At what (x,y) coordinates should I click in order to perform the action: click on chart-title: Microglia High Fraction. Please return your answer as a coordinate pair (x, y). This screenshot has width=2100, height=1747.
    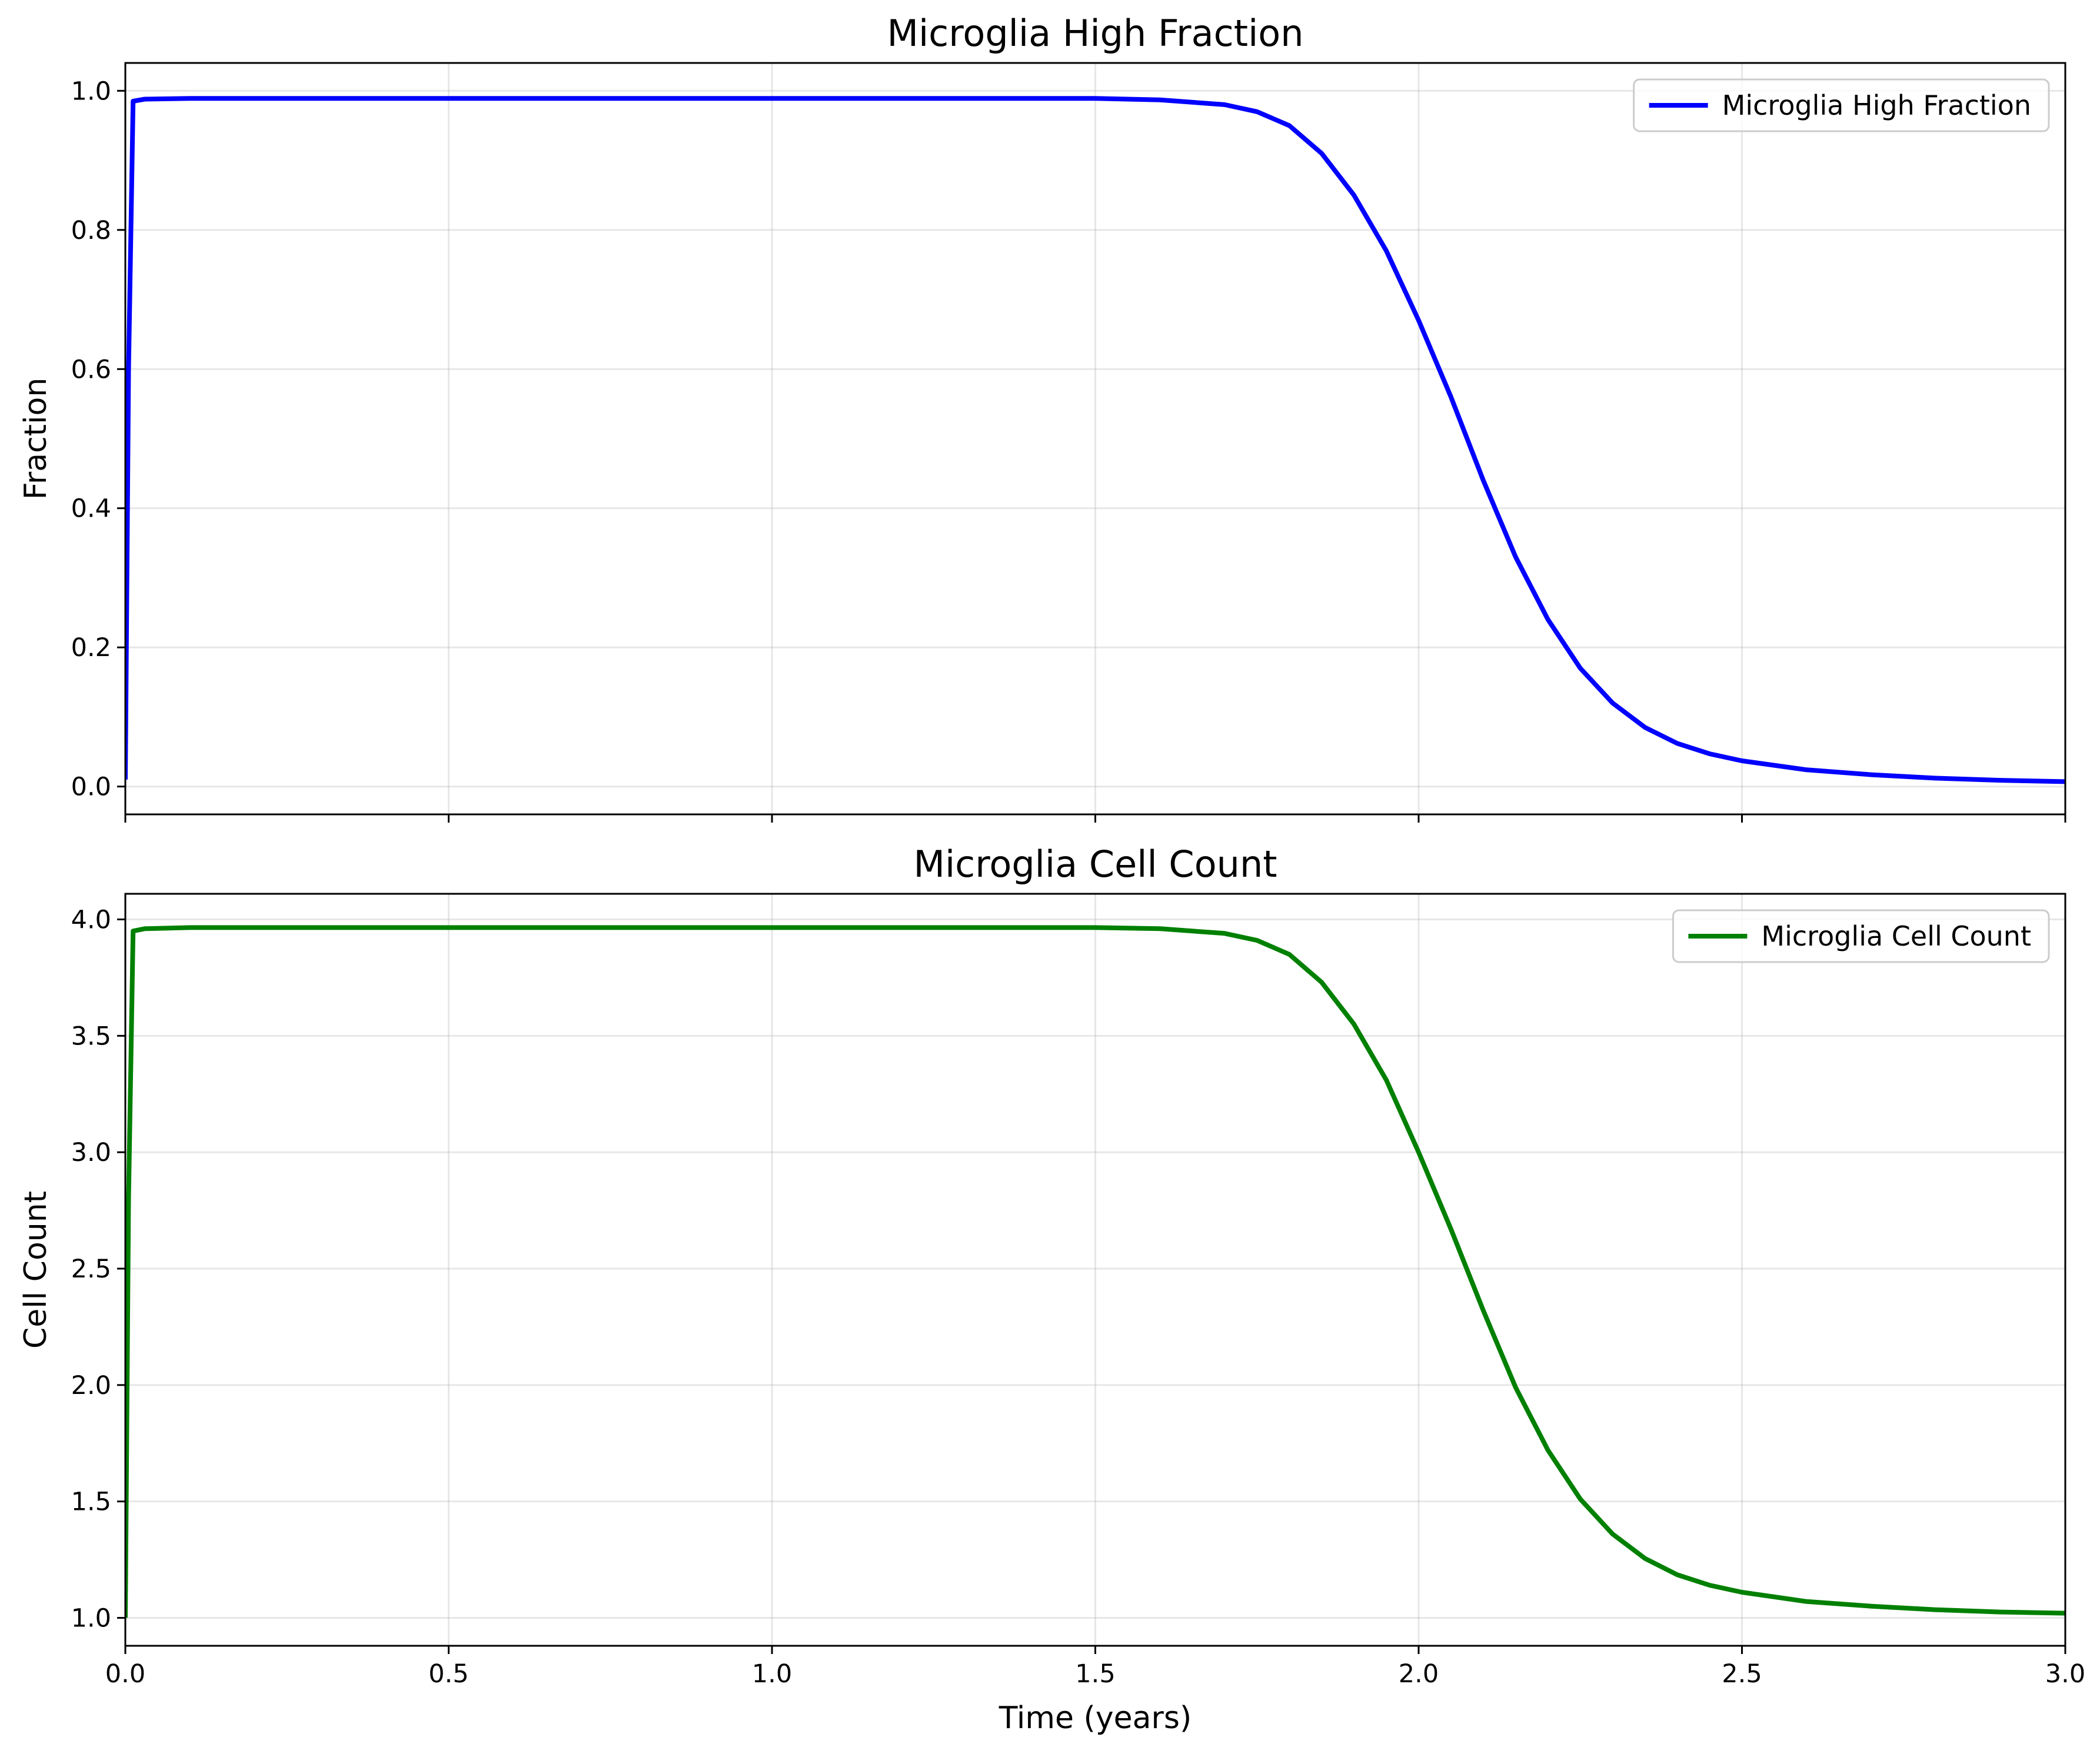
    Looking at the image, I should click on (1095, 33).